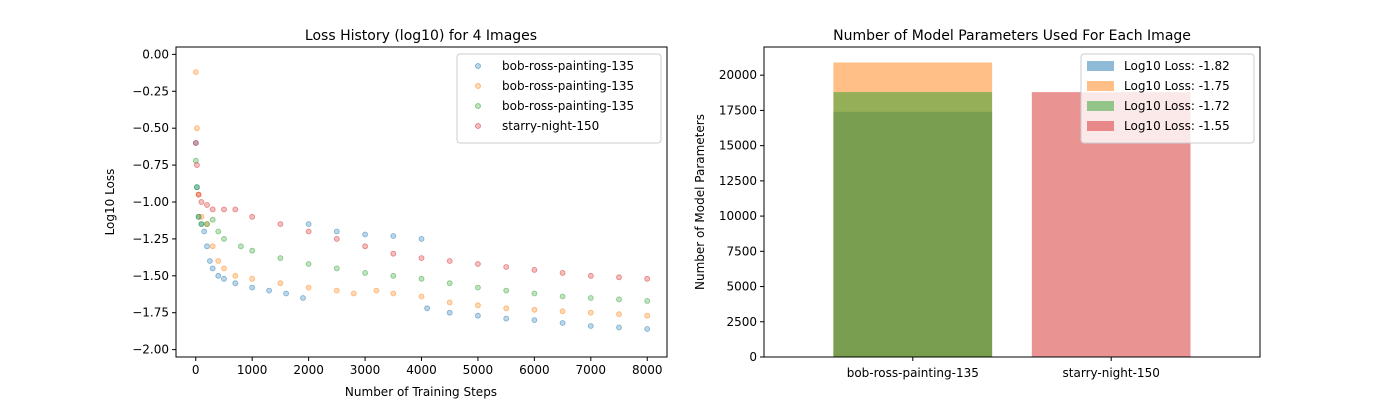 This screenshot has width=1400, height=400. Describe the element at coordinates (753, 357) in the screenshot. I see `params-y-tick-label-0: 0` at that location.